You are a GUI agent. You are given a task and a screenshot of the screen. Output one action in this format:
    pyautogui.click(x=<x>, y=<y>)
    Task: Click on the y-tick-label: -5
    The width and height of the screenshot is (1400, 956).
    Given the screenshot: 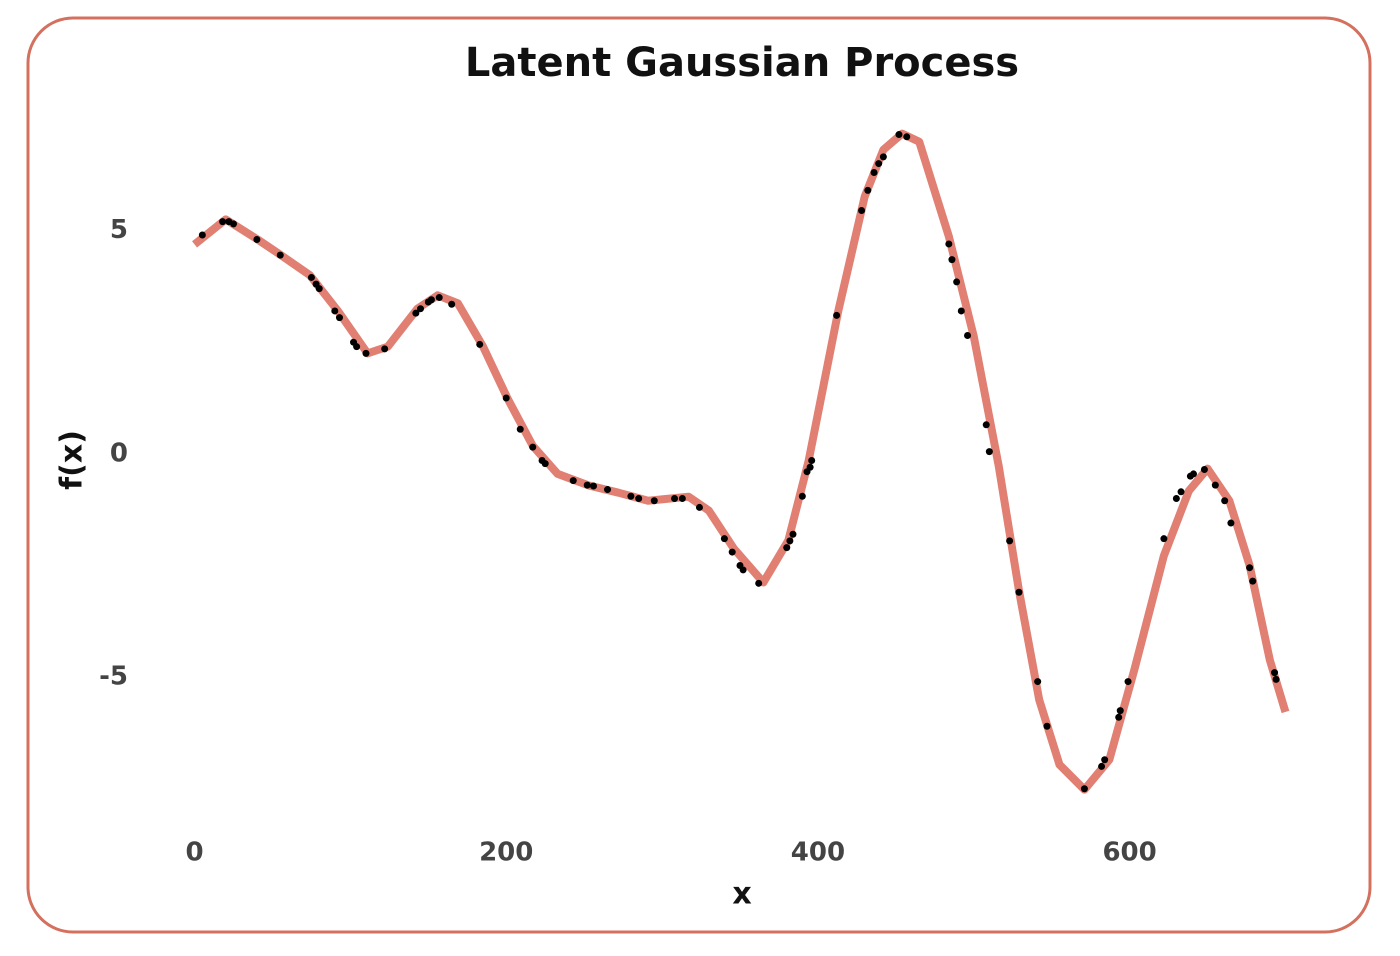 What is the action you would take?
    pyautogui.click(x=113, y=677)
    